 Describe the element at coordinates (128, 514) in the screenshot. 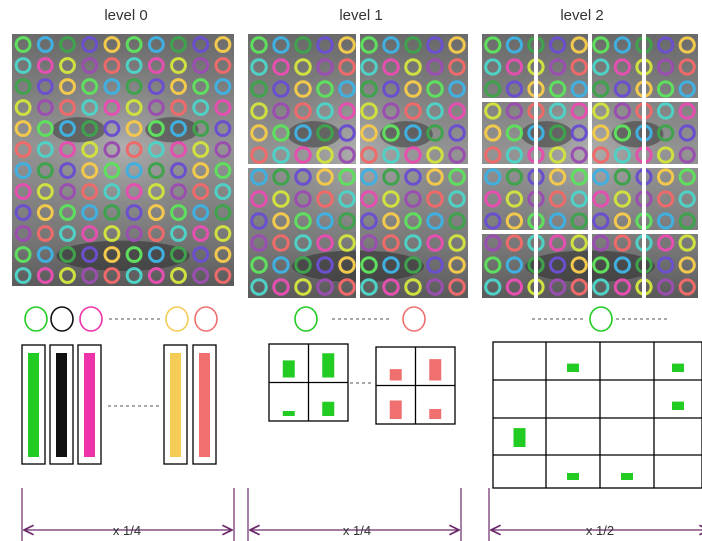

I see `level-0-weight` at that location.